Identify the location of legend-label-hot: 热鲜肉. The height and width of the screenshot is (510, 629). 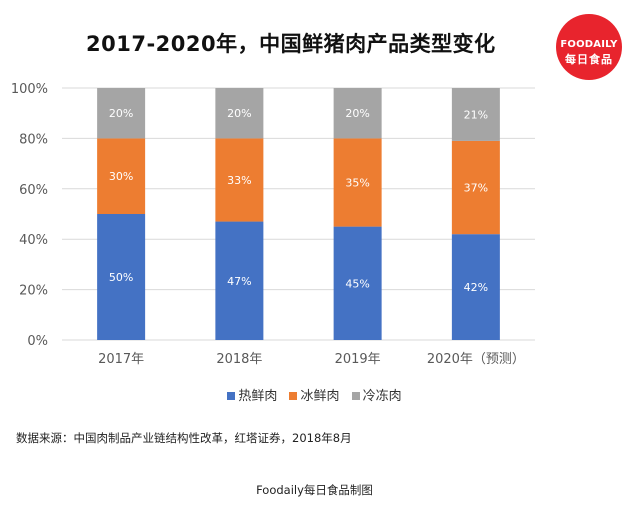
(258, 396).